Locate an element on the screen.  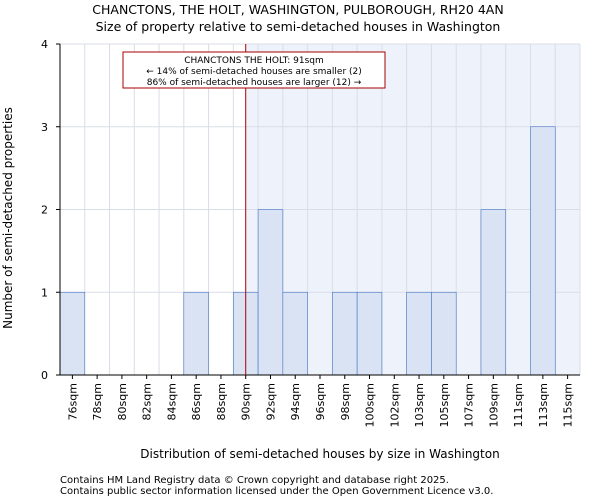
bar-113sqm is located at coordinates (543, 251).